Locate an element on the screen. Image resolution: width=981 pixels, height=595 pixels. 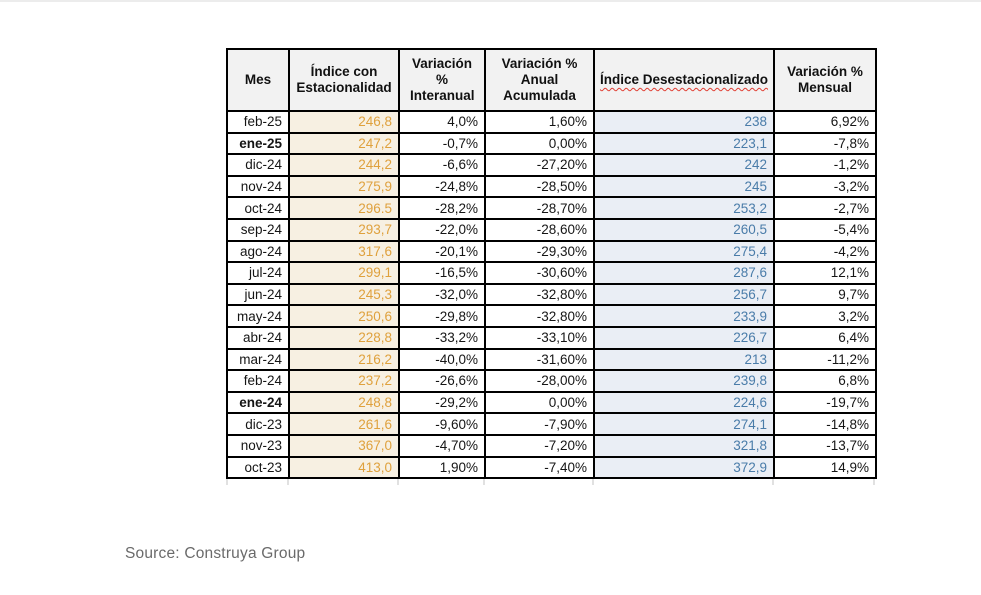
value-cell: -7,90% is located at coordinates (539, 424).